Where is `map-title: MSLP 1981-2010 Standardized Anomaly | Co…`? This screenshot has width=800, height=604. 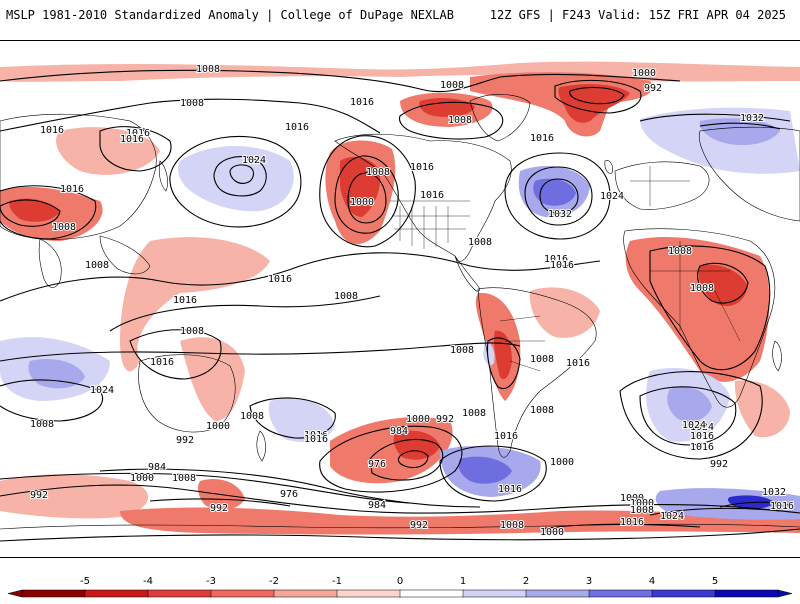 map-title: MSLP 1981-2010 Standardized Anomaly | Co… is located at coordinates (230, 15).